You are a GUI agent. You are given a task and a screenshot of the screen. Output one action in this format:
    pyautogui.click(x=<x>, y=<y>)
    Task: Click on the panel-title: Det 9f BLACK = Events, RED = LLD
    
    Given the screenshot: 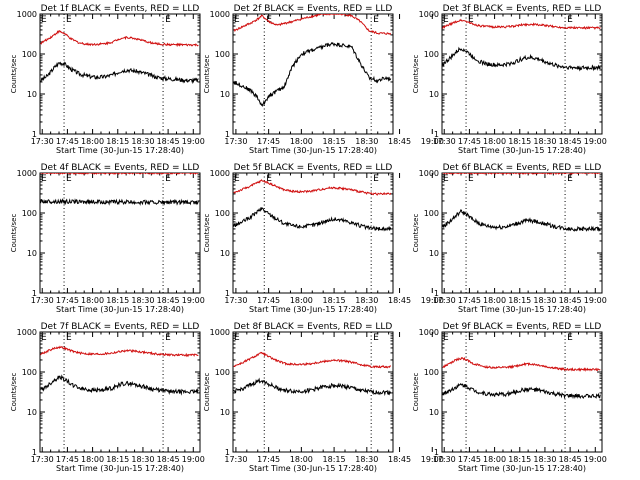 What is the action you would take?
    pyautogui.click(x=522, y=327)
    